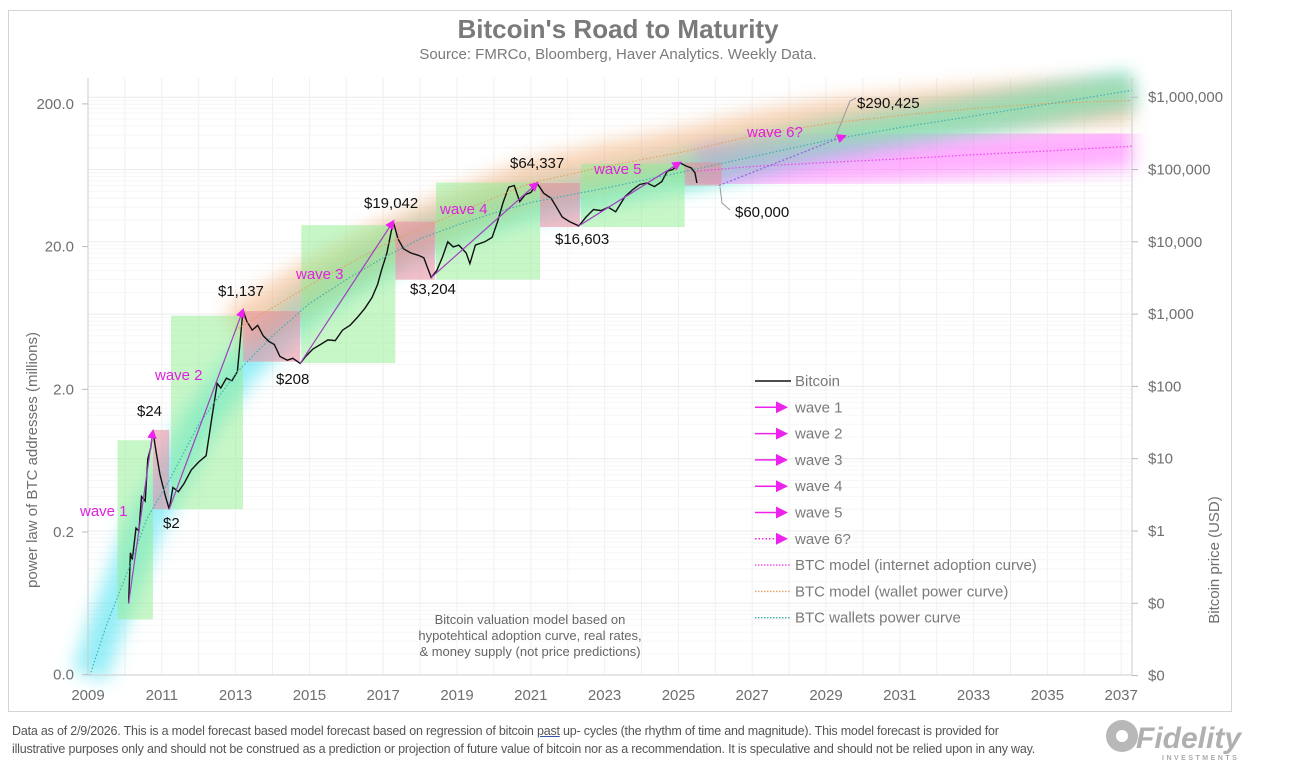 The image size is (1314, 778). Describe the element at coordinates (1164, 386) in the screenshot. I see `y-right-tick-label: $100` at that location.